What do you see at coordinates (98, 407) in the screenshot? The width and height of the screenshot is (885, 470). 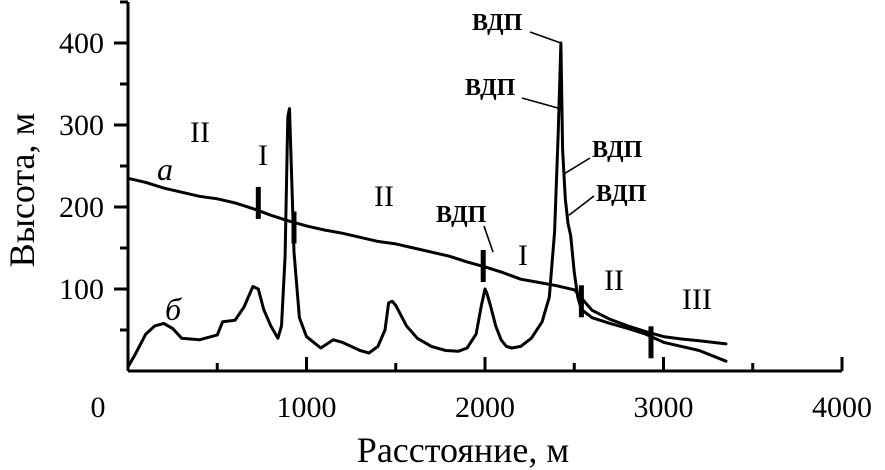 I see `x-tick-label: 0` at bounding box center [98, 407].